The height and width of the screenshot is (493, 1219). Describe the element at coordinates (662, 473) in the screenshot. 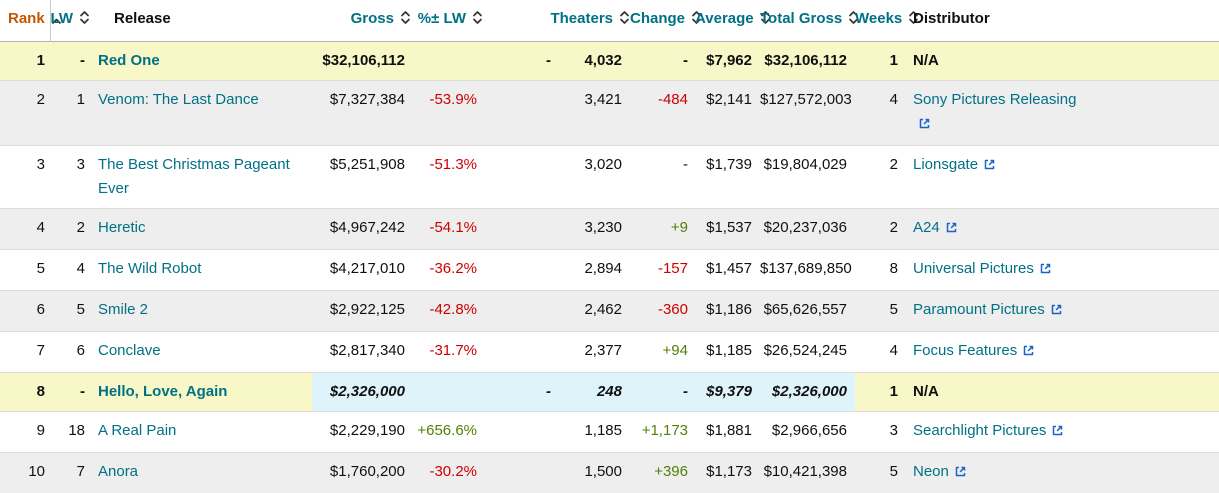

I see `cell-change: +396` at that location.